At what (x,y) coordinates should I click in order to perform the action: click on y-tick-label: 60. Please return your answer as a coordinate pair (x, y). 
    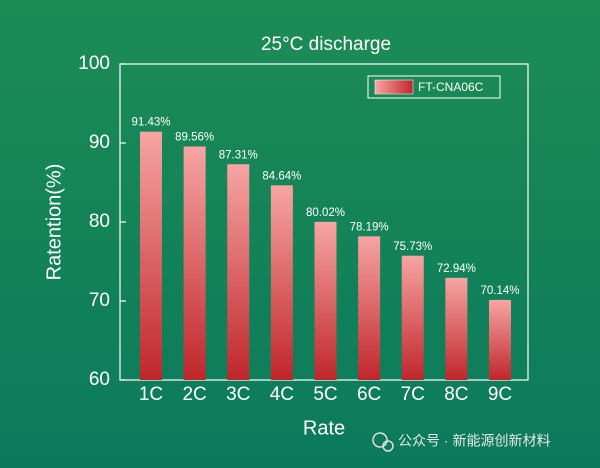
    Looking at the image, I should click on (99, 379).